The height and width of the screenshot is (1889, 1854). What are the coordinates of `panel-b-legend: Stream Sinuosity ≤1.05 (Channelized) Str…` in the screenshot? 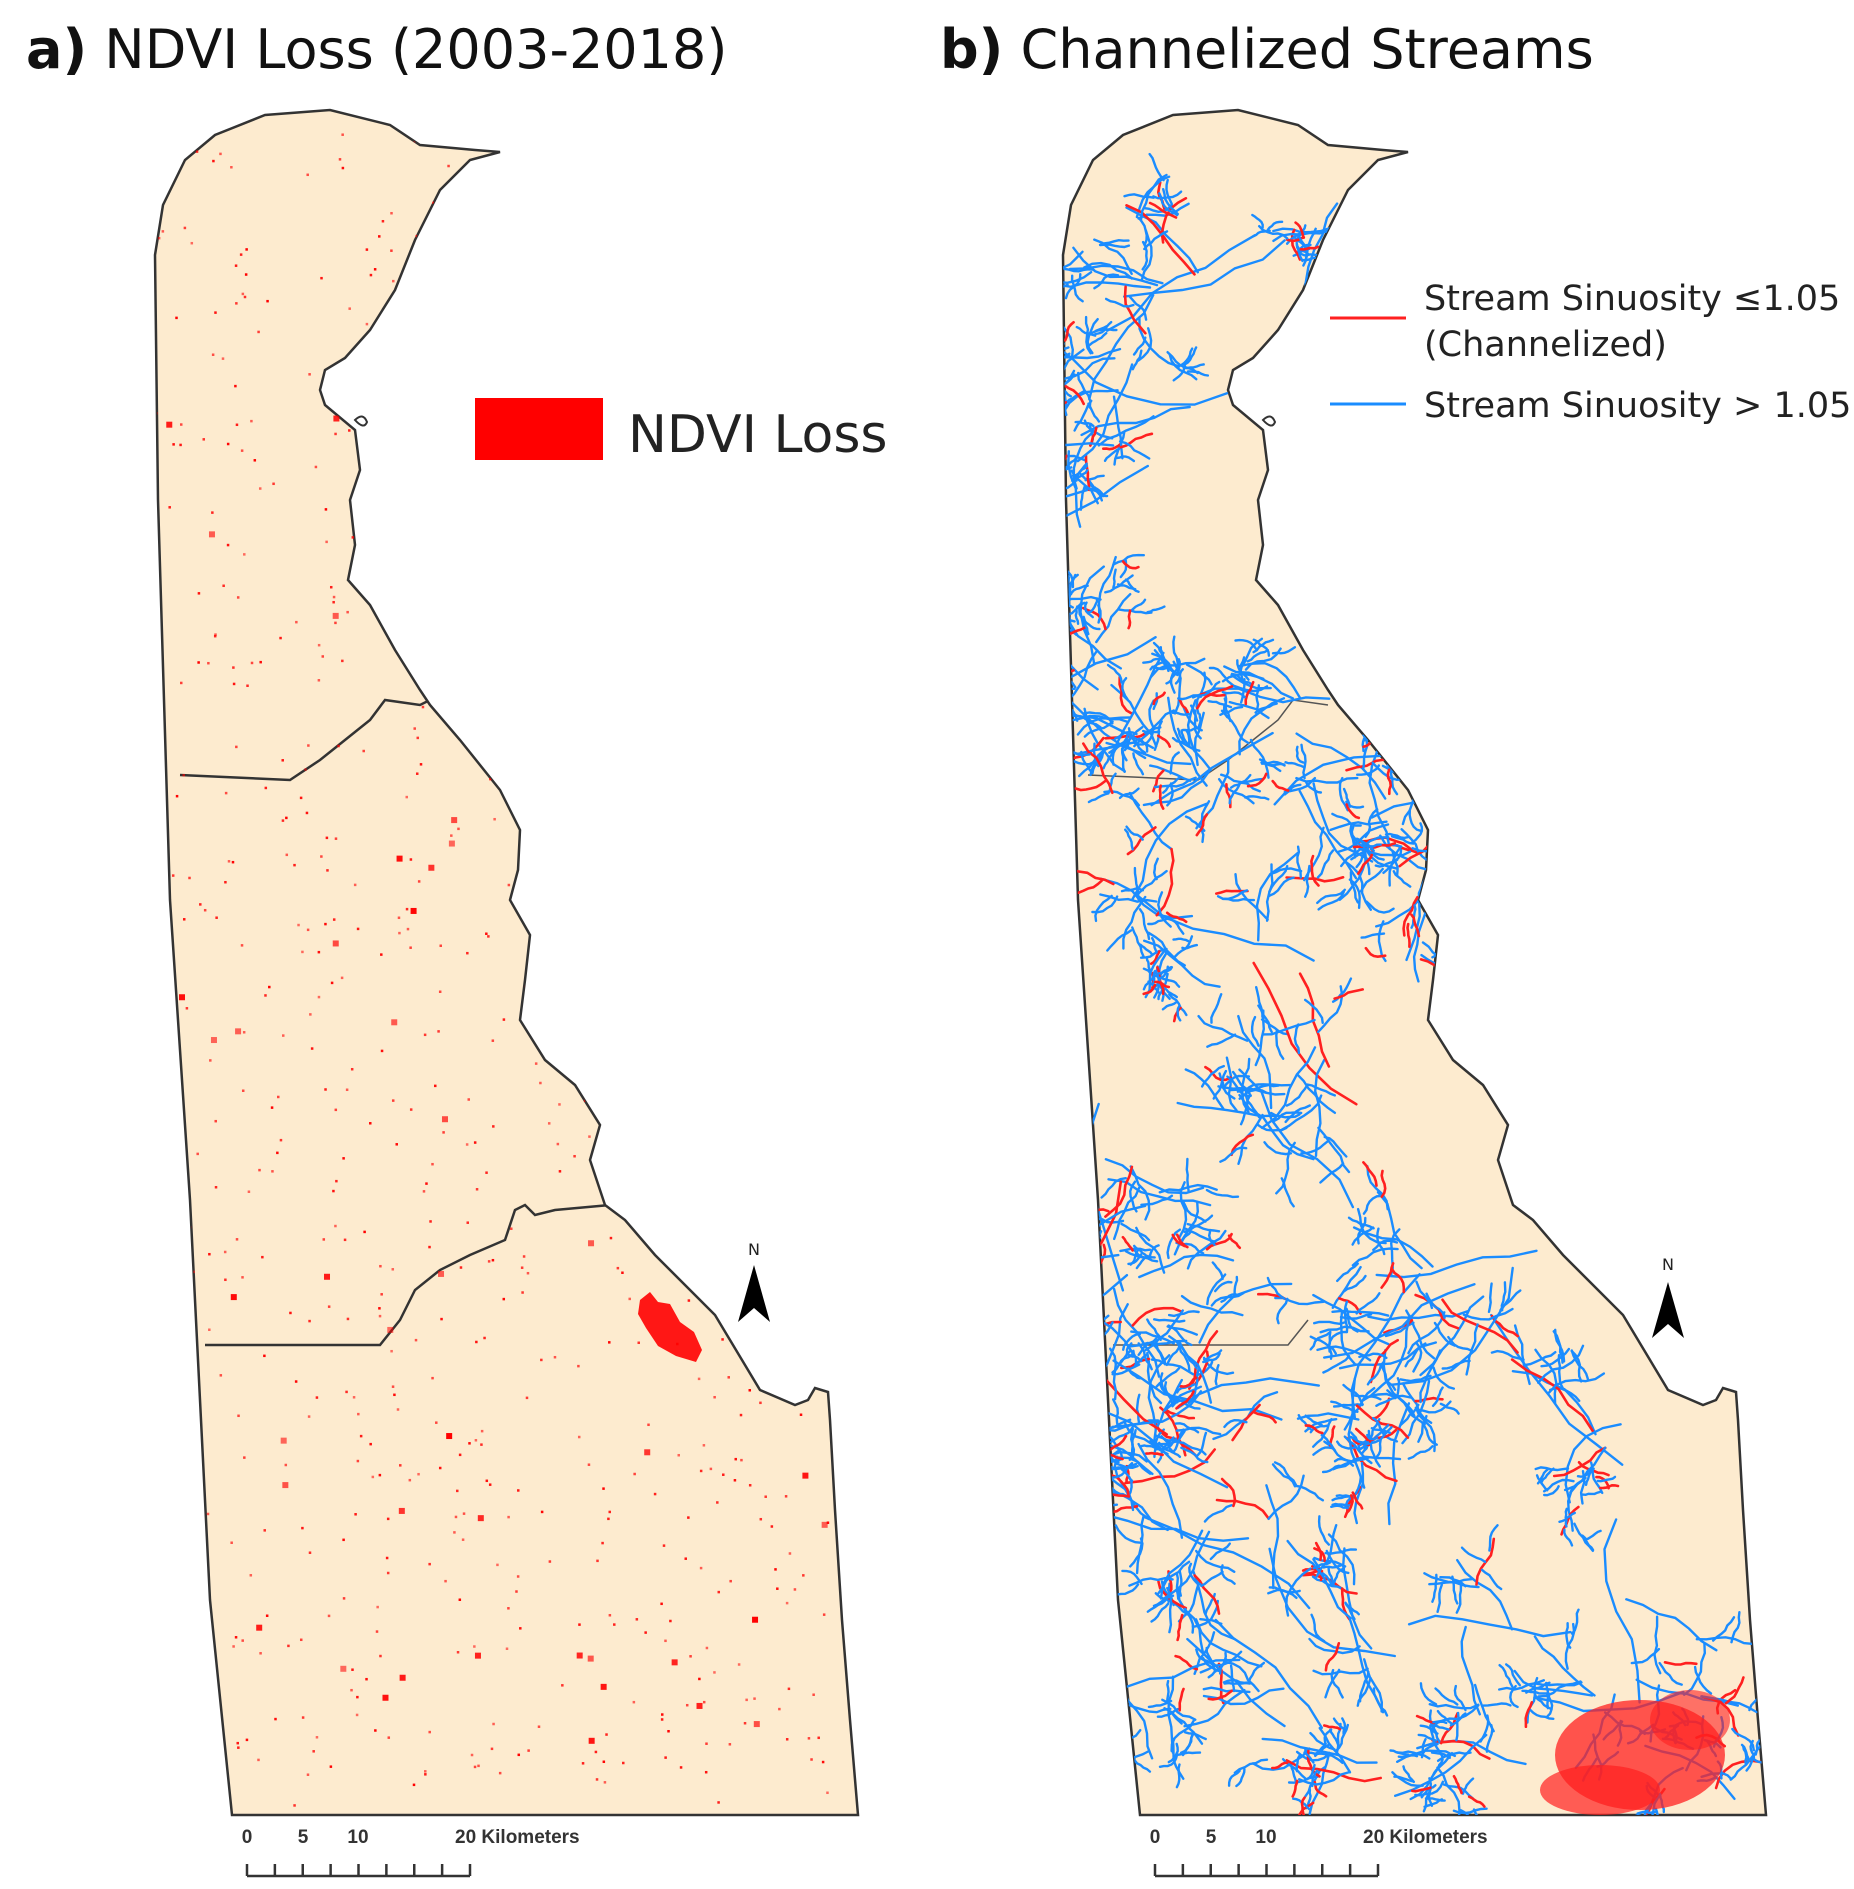 It's located at (1590, 352).